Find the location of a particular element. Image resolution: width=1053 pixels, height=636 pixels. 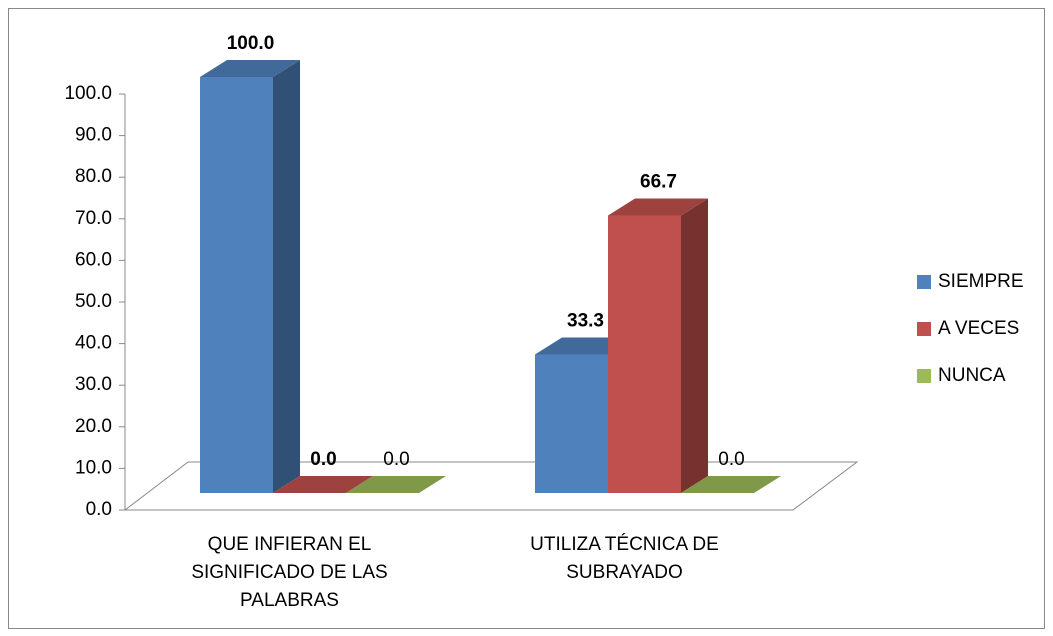

x-tick-label: PALABRAS is located at coordinates (289, 600).